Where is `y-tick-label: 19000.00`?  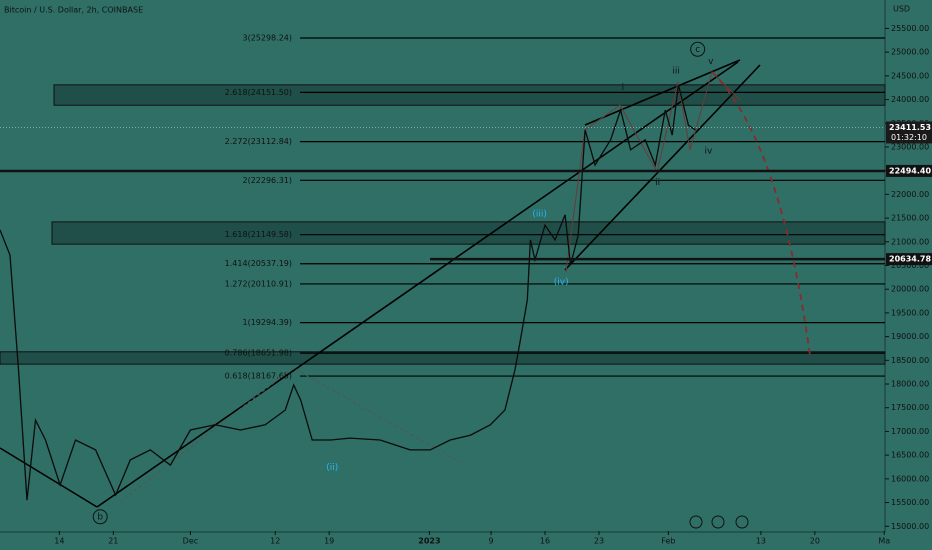 y-tick-label: 19000.00 is located at coordinates (910, 336).